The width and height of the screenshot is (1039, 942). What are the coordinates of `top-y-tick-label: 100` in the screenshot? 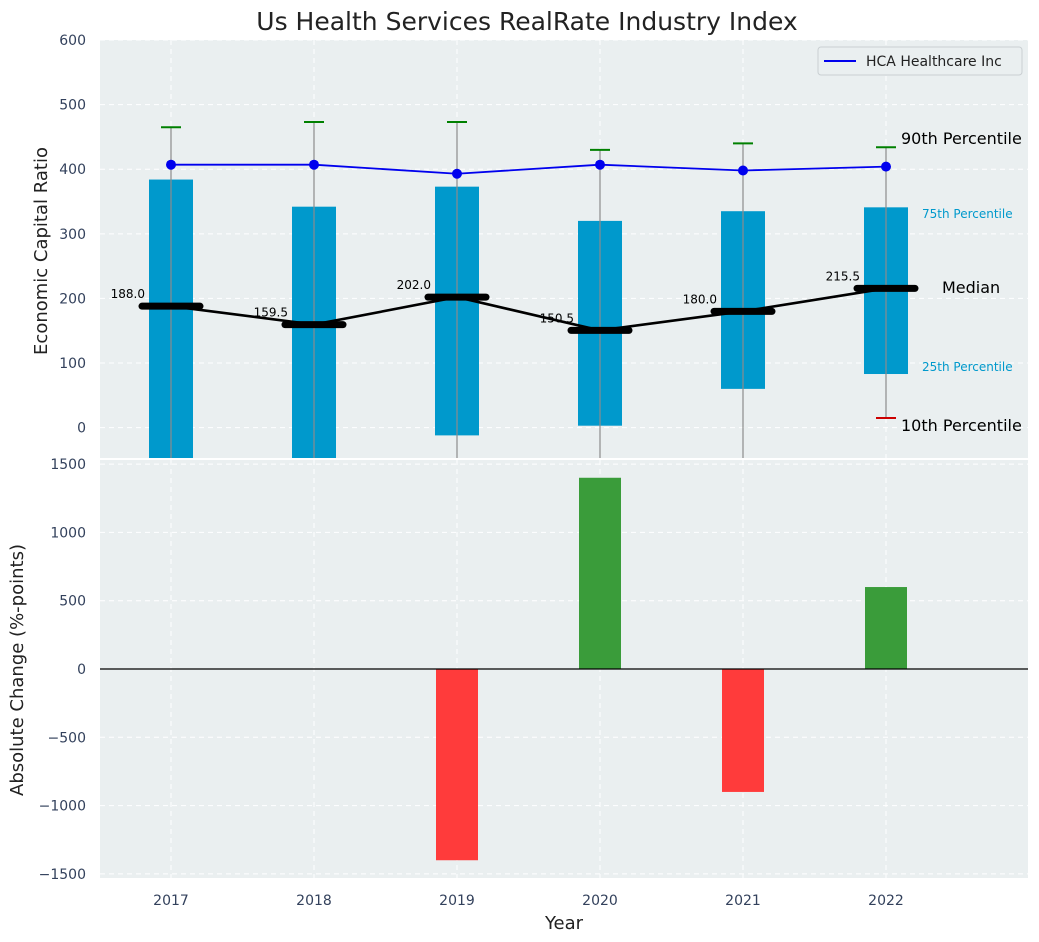 It's located at (72, 364).